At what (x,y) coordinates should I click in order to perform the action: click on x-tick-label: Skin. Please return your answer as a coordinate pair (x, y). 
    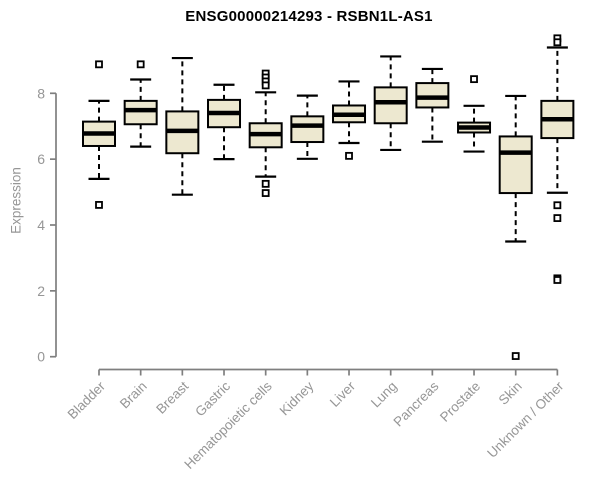
    Looking at the image, I should click on (510, 393).